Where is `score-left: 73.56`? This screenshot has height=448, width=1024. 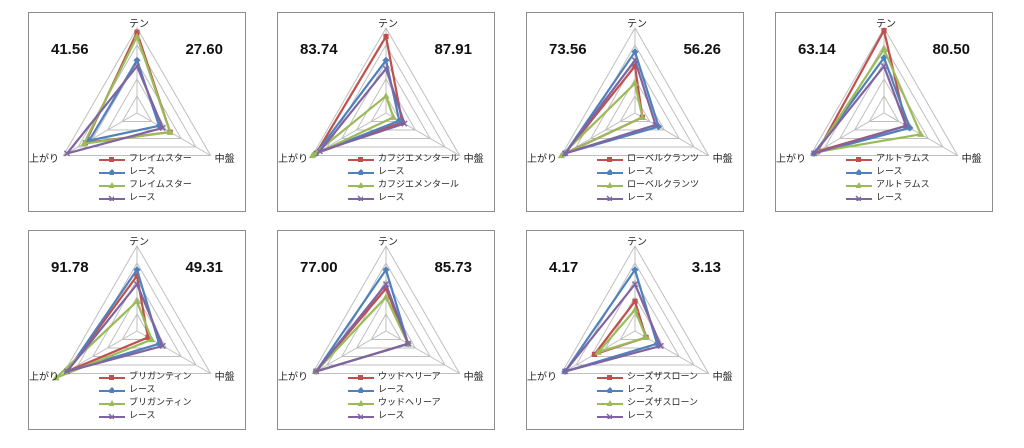
score-left: 73.56 is located at coordinates (568, 49).